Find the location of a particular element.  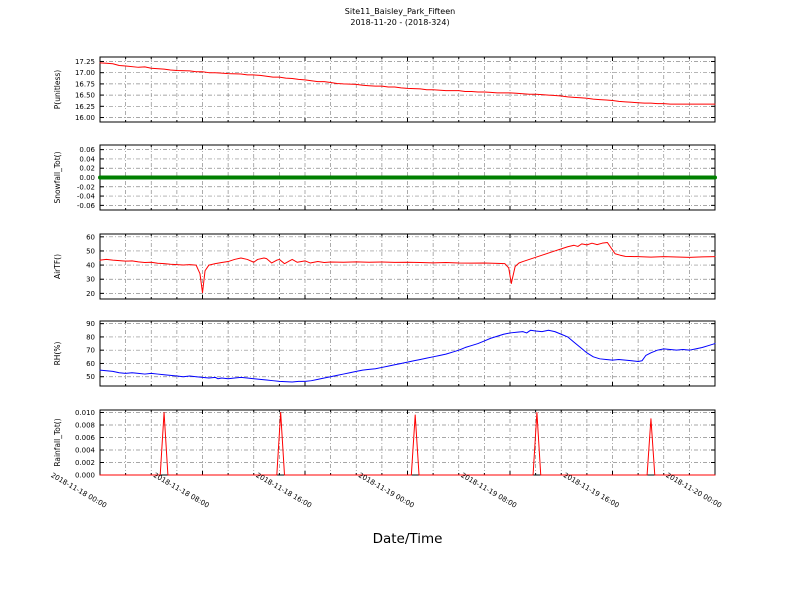

y-tick-label: 16.25 is located at coordinates (85, 107).